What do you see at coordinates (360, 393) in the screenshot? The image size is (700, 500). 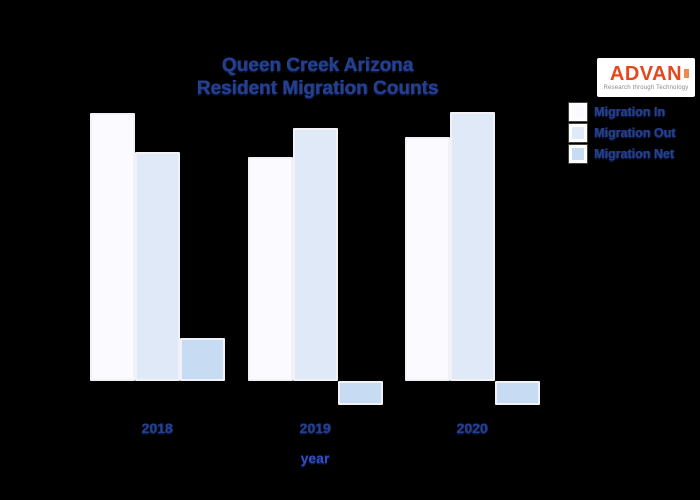 I see `bar-migration-net-2019` at bounding box center [360, 393].